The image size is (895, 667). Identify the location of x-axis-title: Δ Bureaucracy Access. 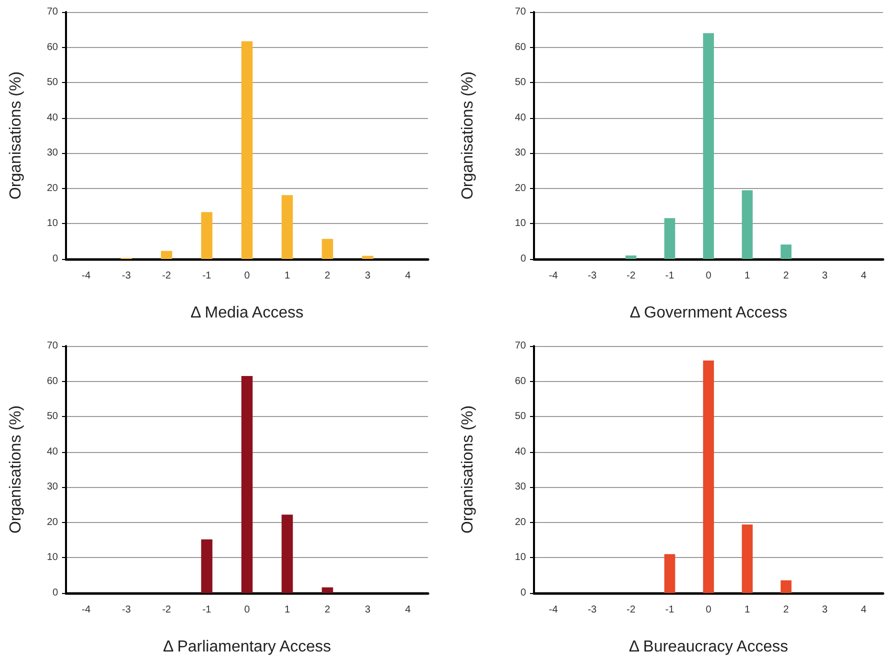
(708, 646).